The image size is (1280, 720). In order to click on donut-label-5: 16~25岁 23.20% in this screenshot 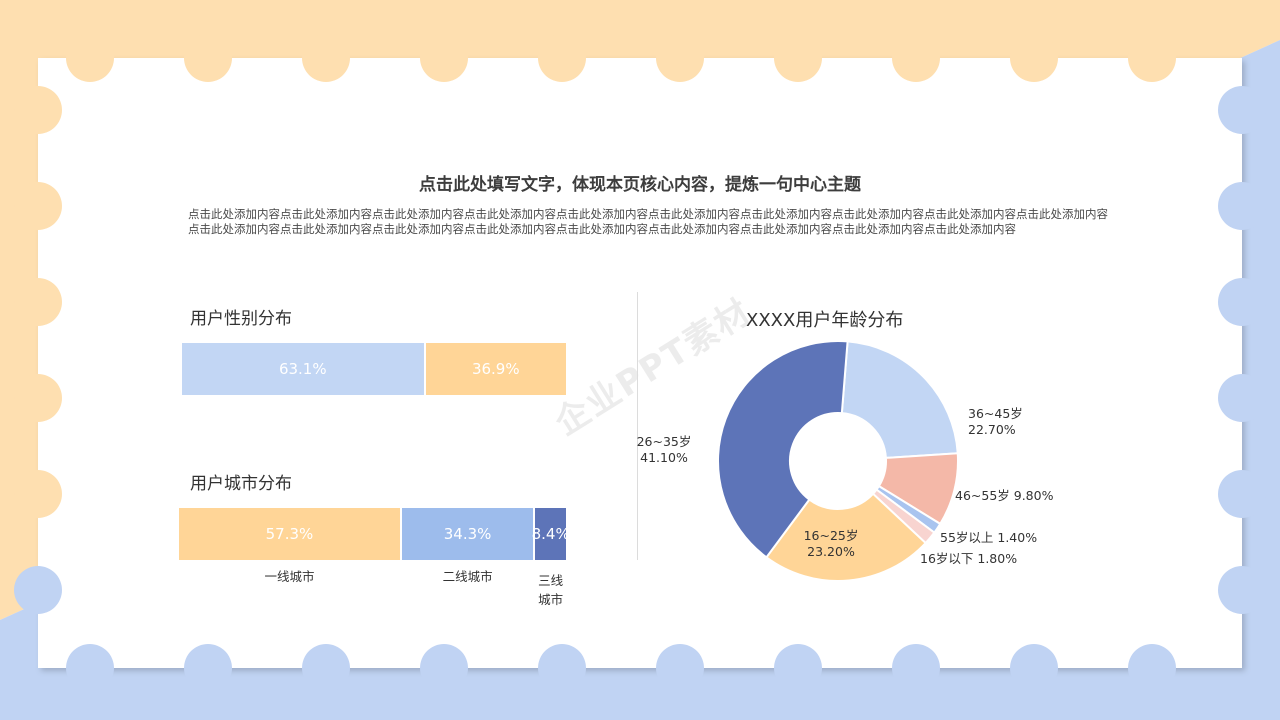, I will do `click(831, 543)`.